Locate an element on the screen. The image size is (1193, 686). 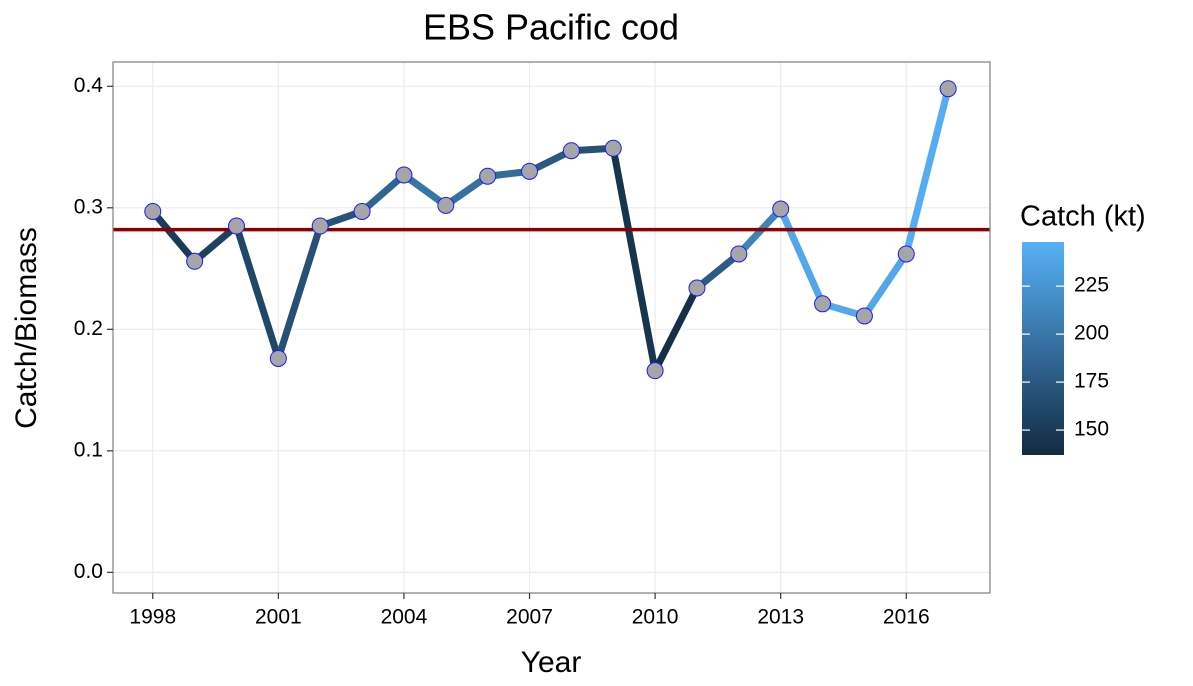
x-axis-title: Year is located at coordinates (551, 662).